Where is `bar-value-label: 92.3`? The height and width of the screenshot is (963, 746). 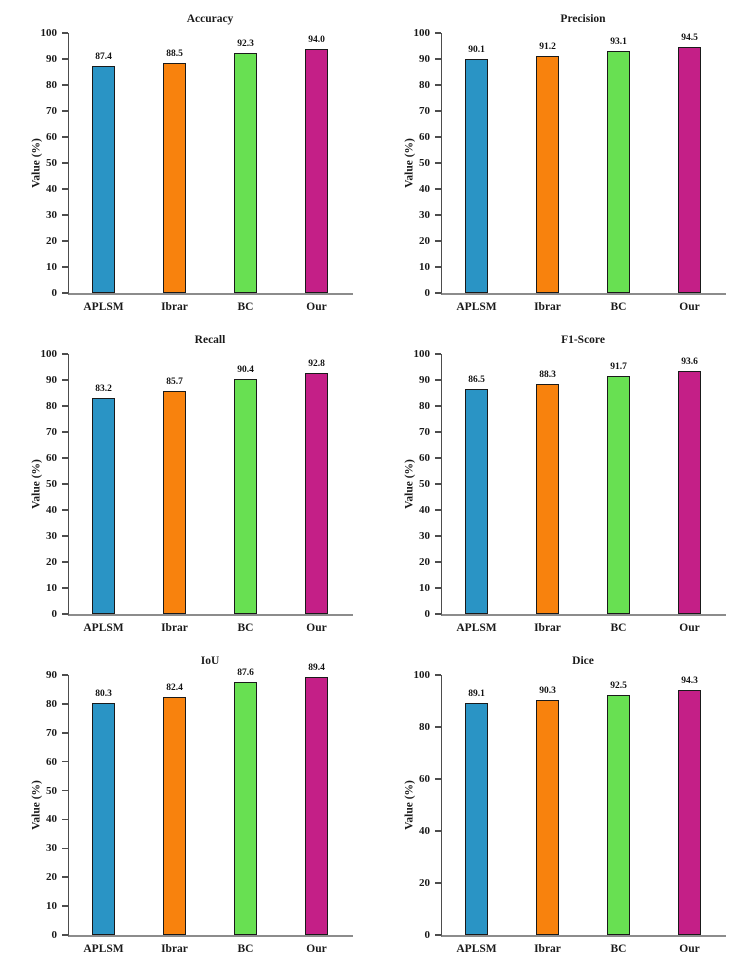 bar-value-label: 92.3 is located at coordinates (245, 44).